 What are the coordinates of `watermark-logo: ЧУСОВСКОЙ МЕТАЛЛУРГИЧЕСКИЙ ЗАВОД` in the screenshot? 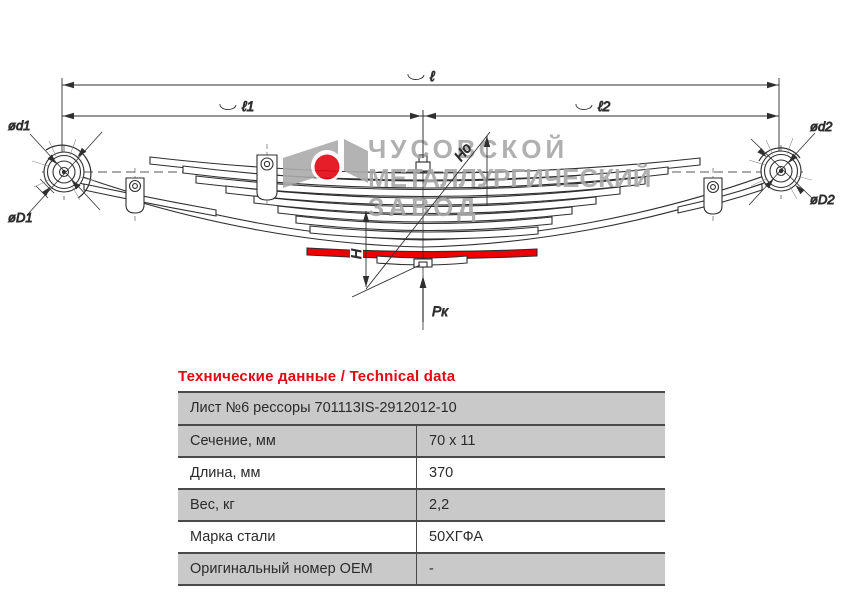 It's located at (467, 178).